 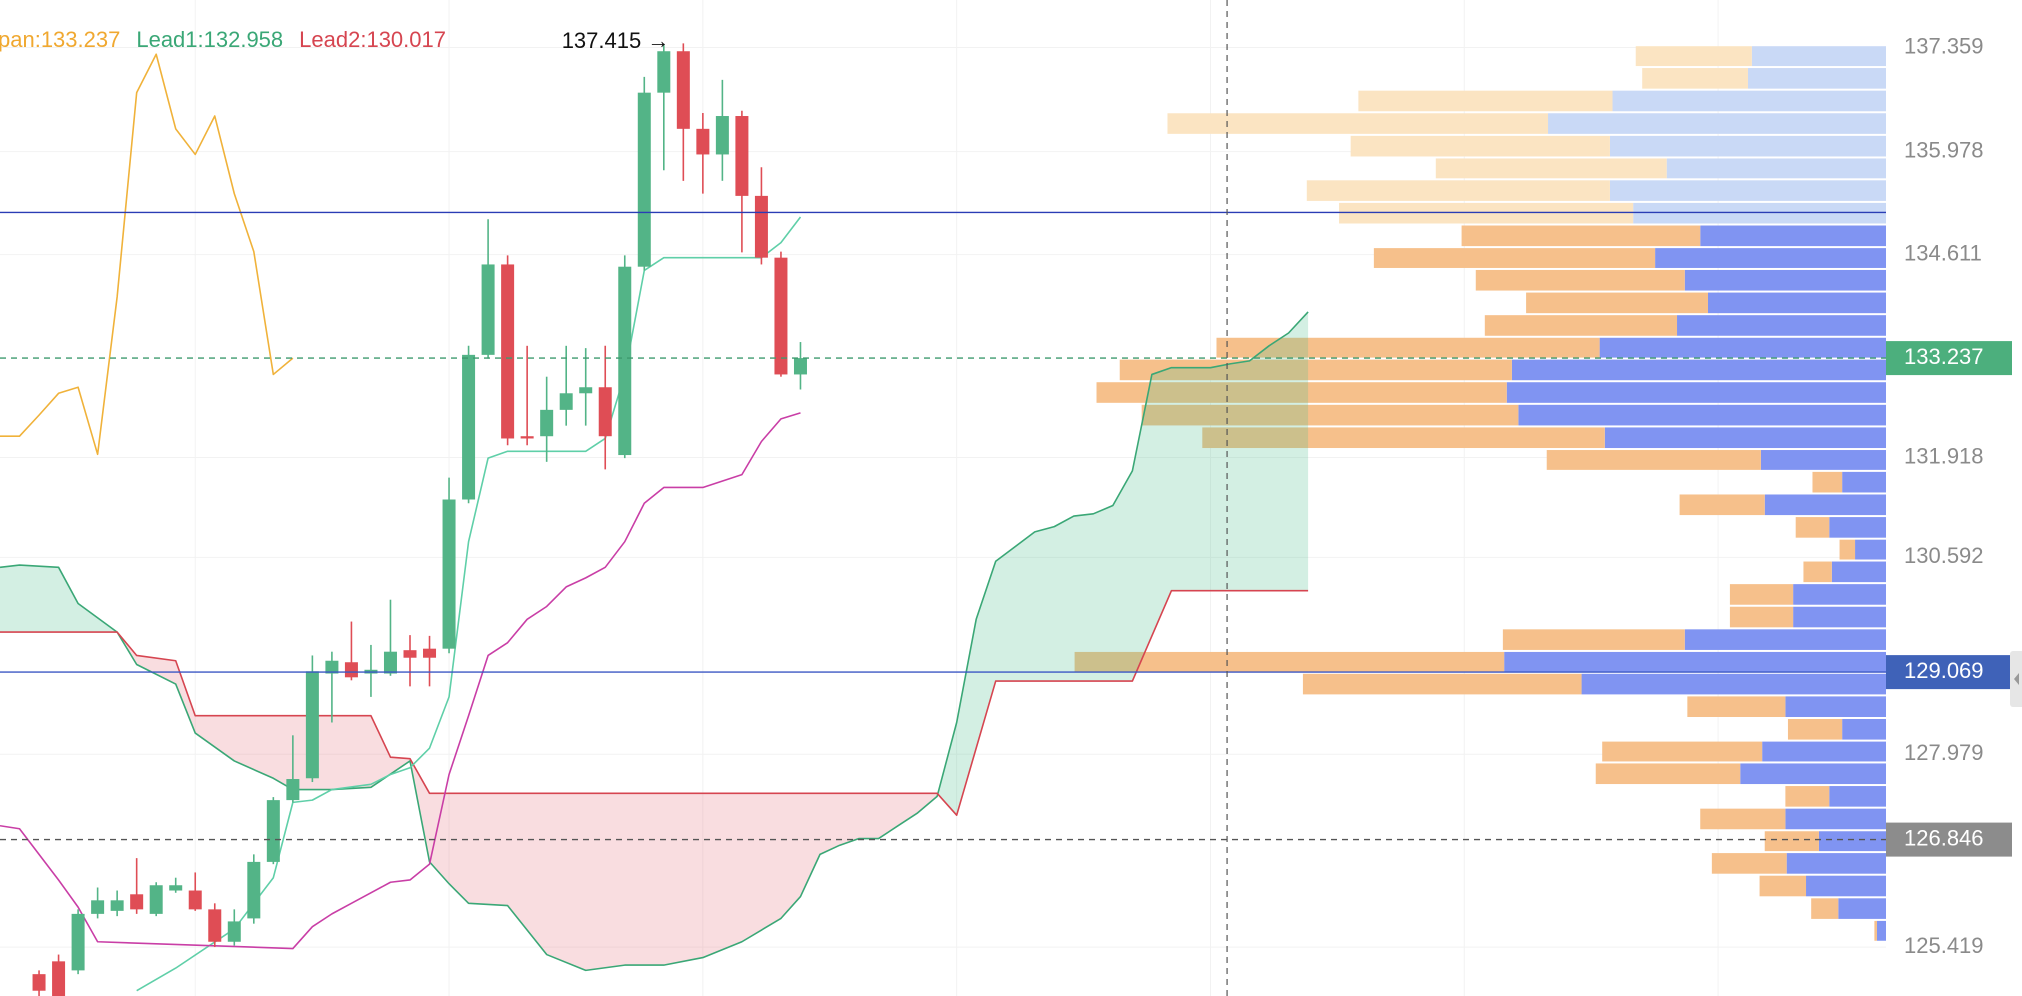 What do you see at coordinates (1944, 555) in the screenshot?
I see `y-tick-label: 130.592` at bounding box center [1944, 555].